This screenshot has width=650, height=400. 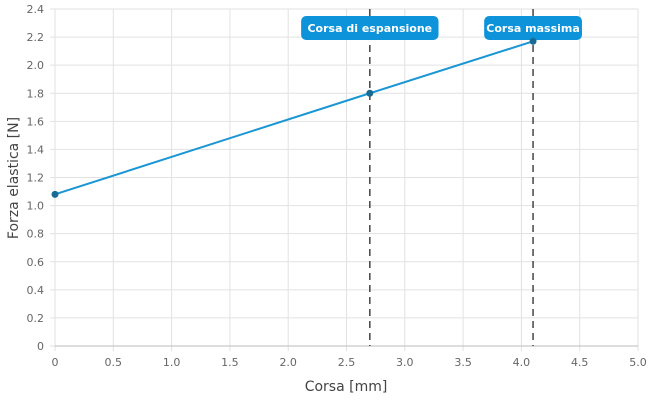 I want to click on y-tick-label: 1.4, so click(x=36, y=149).